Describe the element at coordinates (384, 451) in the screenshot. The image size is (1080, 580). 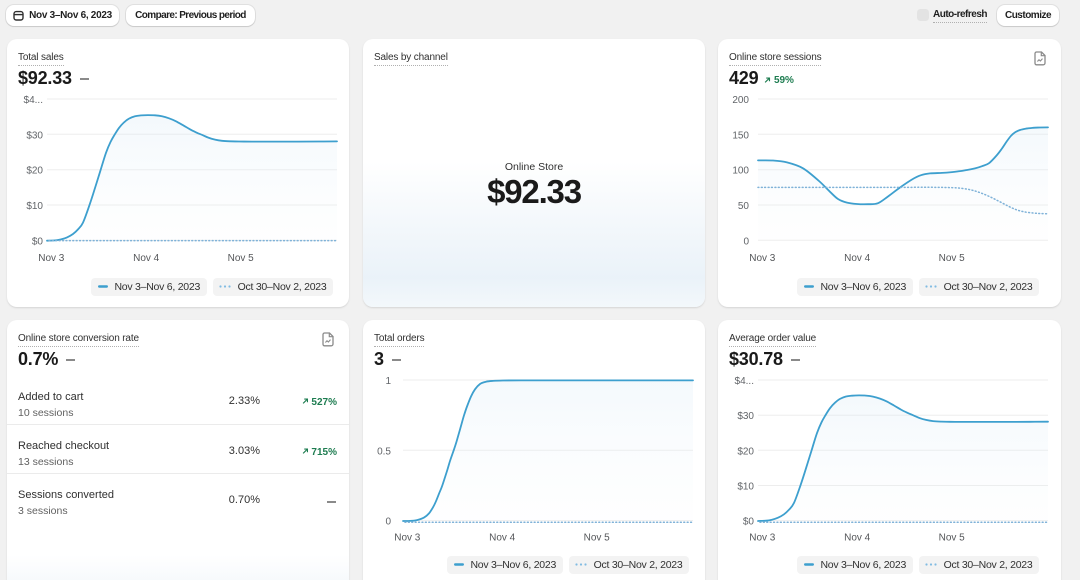
I see `svg-text: 0.5` at that location.